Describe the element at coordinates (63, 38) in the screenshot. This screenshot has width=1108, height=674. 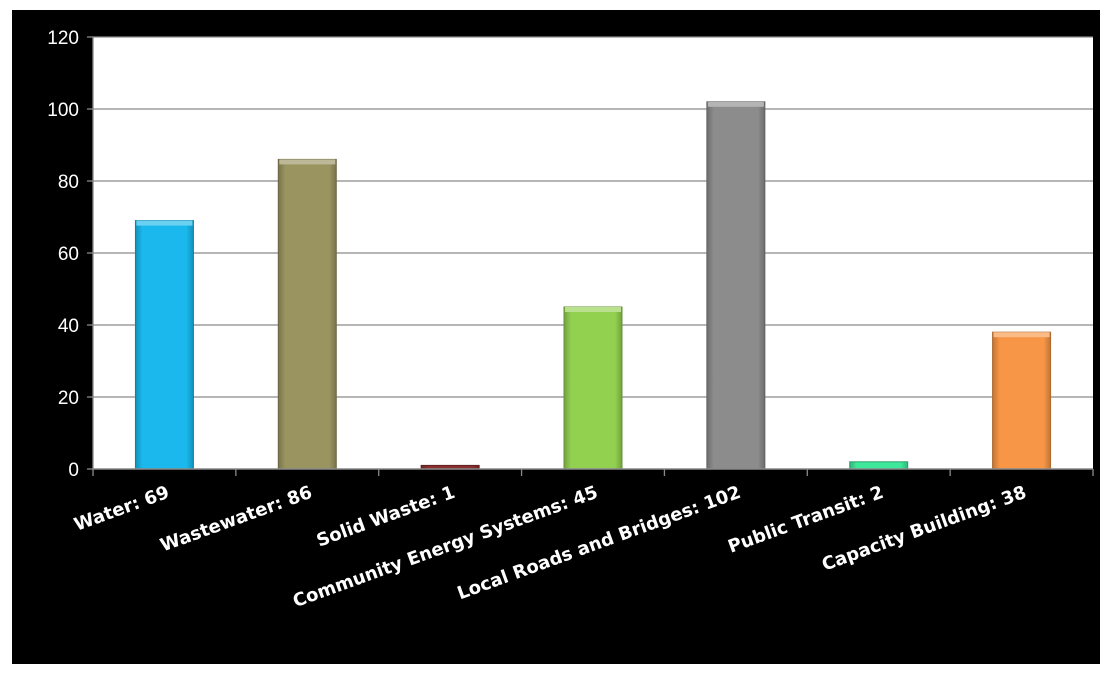
I see `y-tick-label: 120` at that location.